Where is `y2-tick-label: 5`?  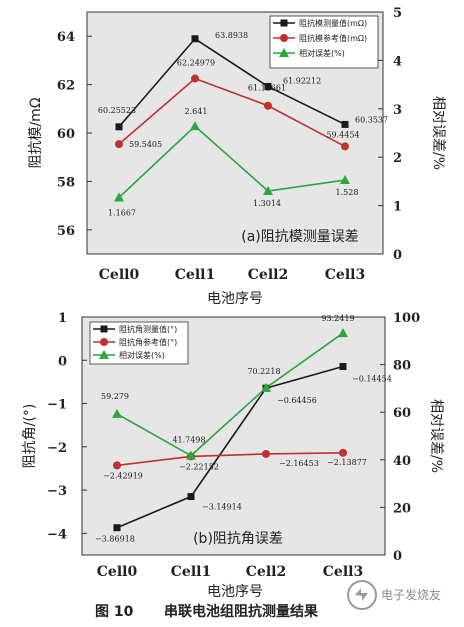 y2-tick-label: 5 is located at coordinates (397, 13).